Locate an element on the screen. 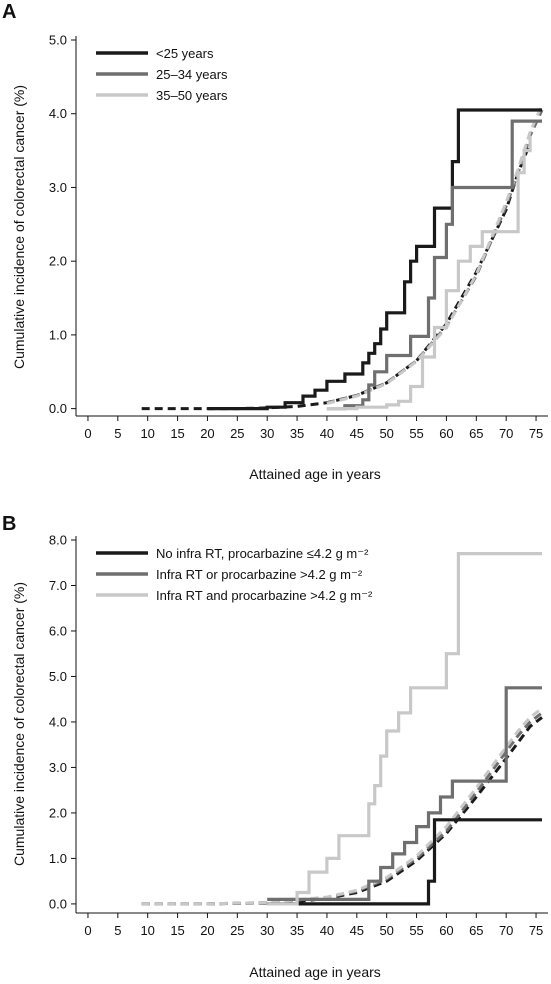  legend-label: Infra RT and procarbazine >4.2 g m⁻² is located at coordinates (264, 595).